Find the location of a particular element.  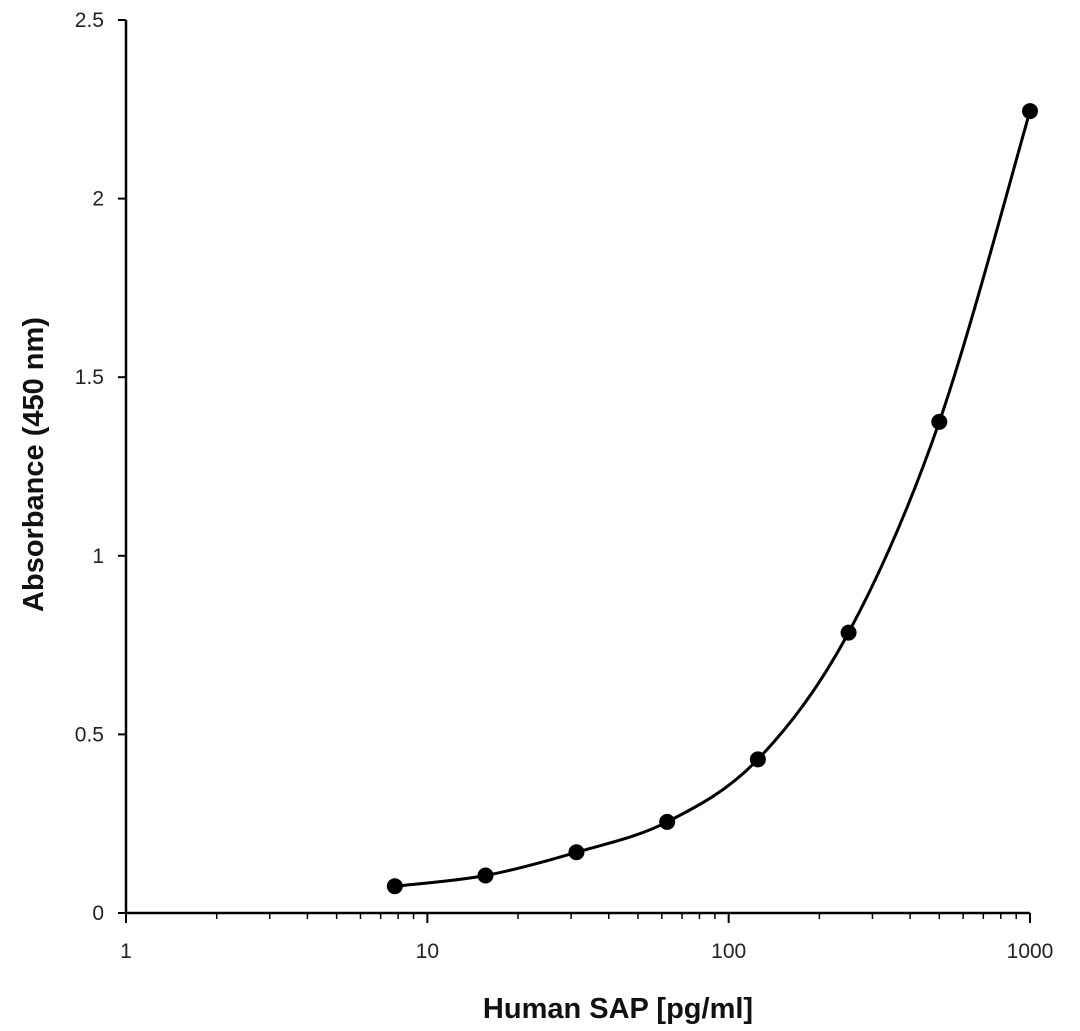

y-ticks: 0 0.5 1 1.5 2 2.5 is located at coordinates (100, 467).